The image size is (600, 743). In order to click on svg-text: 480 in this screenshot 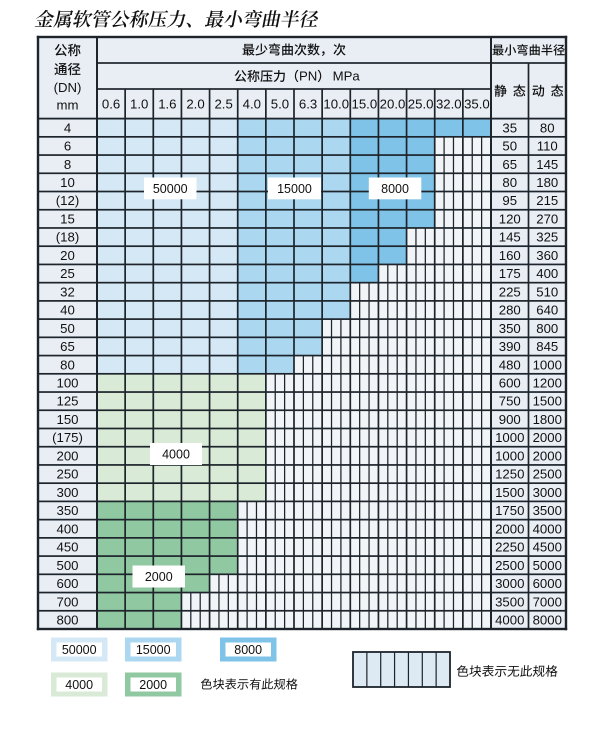, I will do `click(510, 364)`.